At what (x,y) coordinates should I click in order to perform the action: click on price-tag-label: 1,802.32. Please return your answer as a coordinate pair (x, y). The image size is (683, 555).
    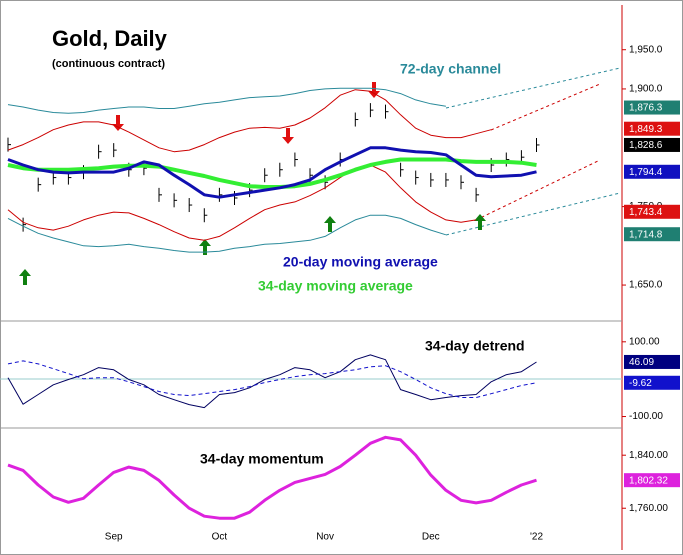
    Looking at the image, I should click on (648, 480).